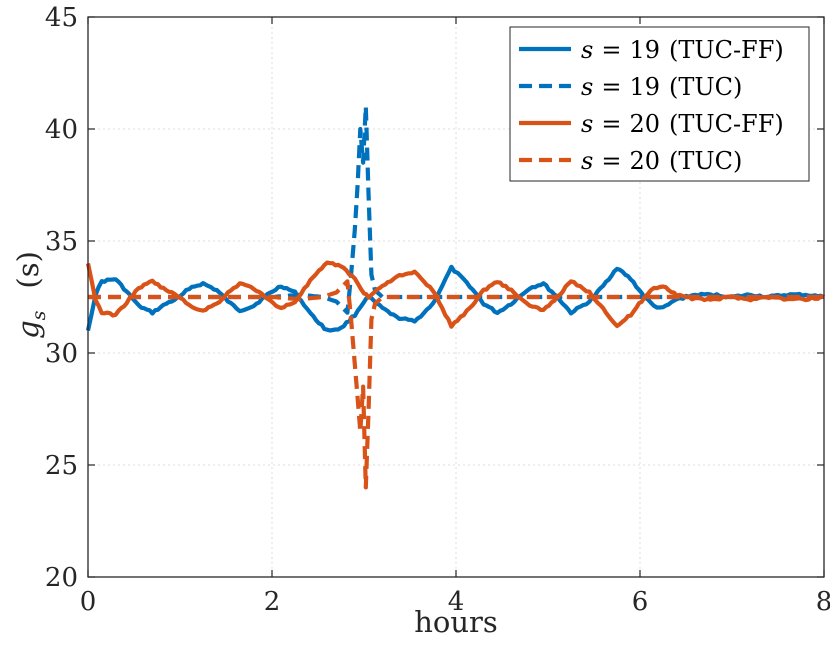 Image resolution: width=830 pixels, height=661 pixels. Describe the element at coordinates (61, 466) in the screenshot. I see `y-tick-label: 25` at that location.